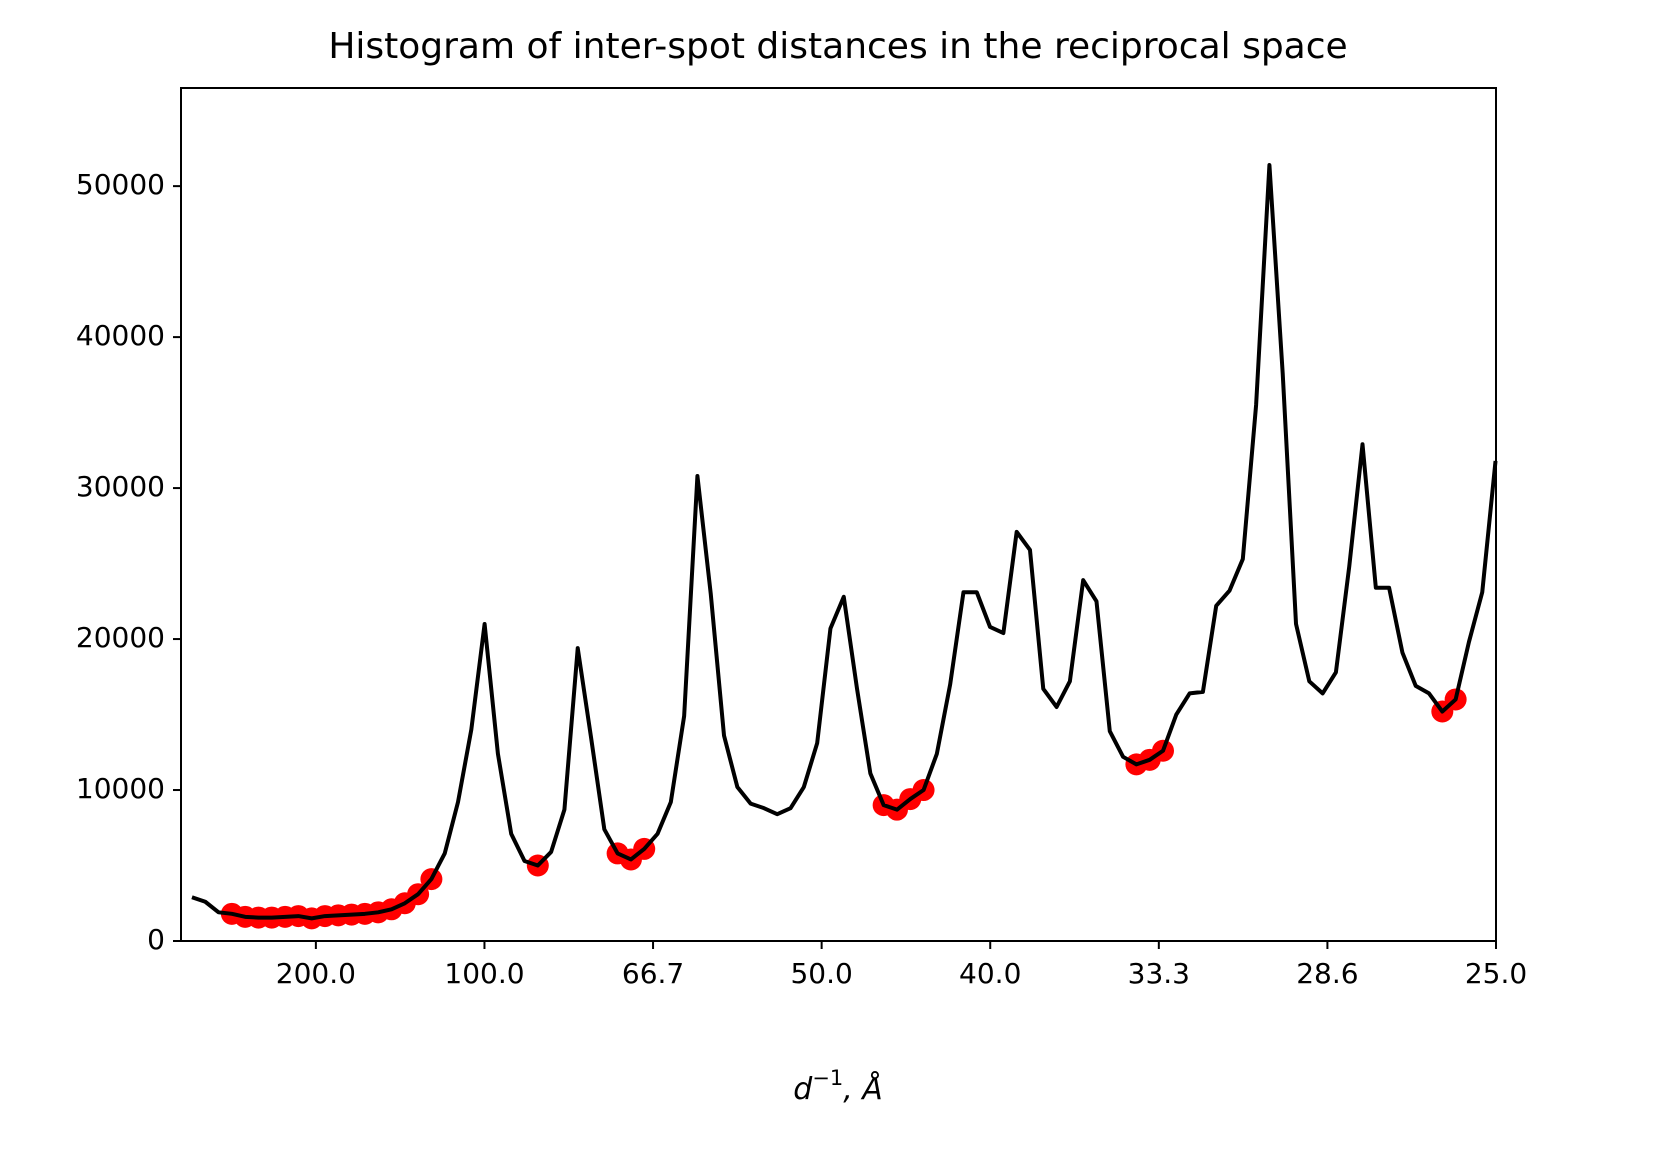 The height and width of the screenshot is (1161, 1663). Describe the element at coordinates (120, 637) in the screenshot. I see `y-tick-label: 20000` at that location.